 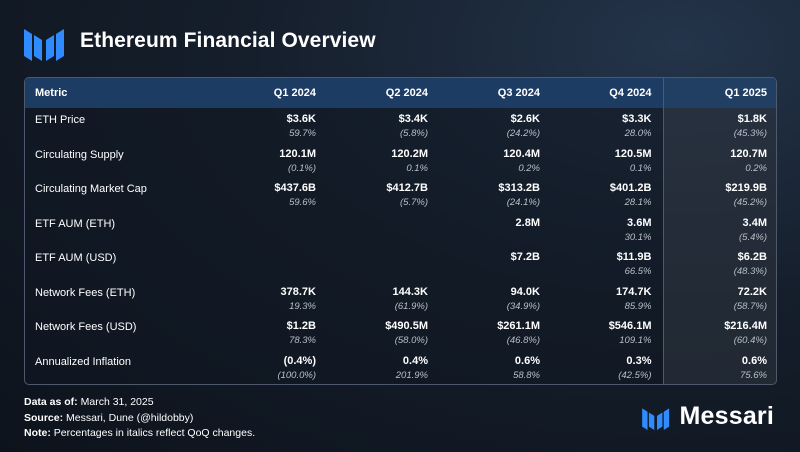 I want to click on brand-name: Messari, so click(x=726, y=416).